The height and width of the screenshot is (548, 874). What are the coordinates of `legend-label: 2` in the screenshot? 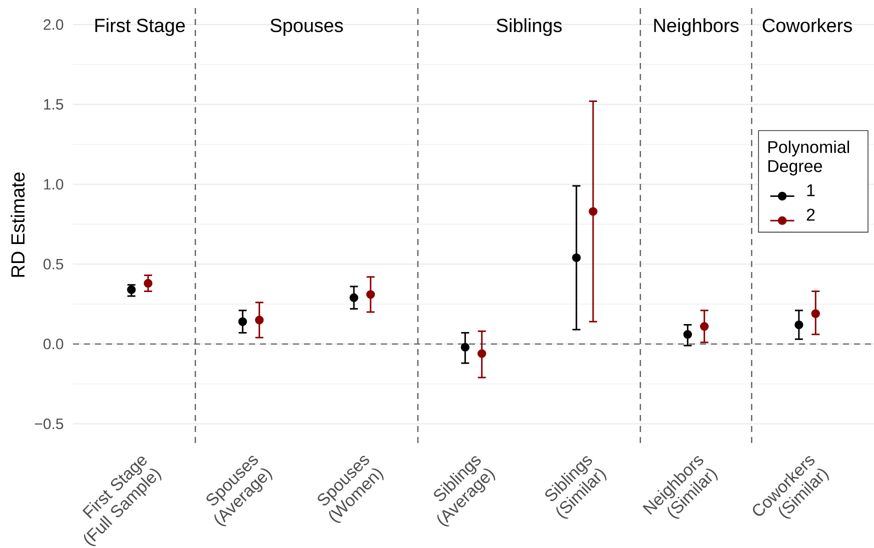 It's located at (810, 214).